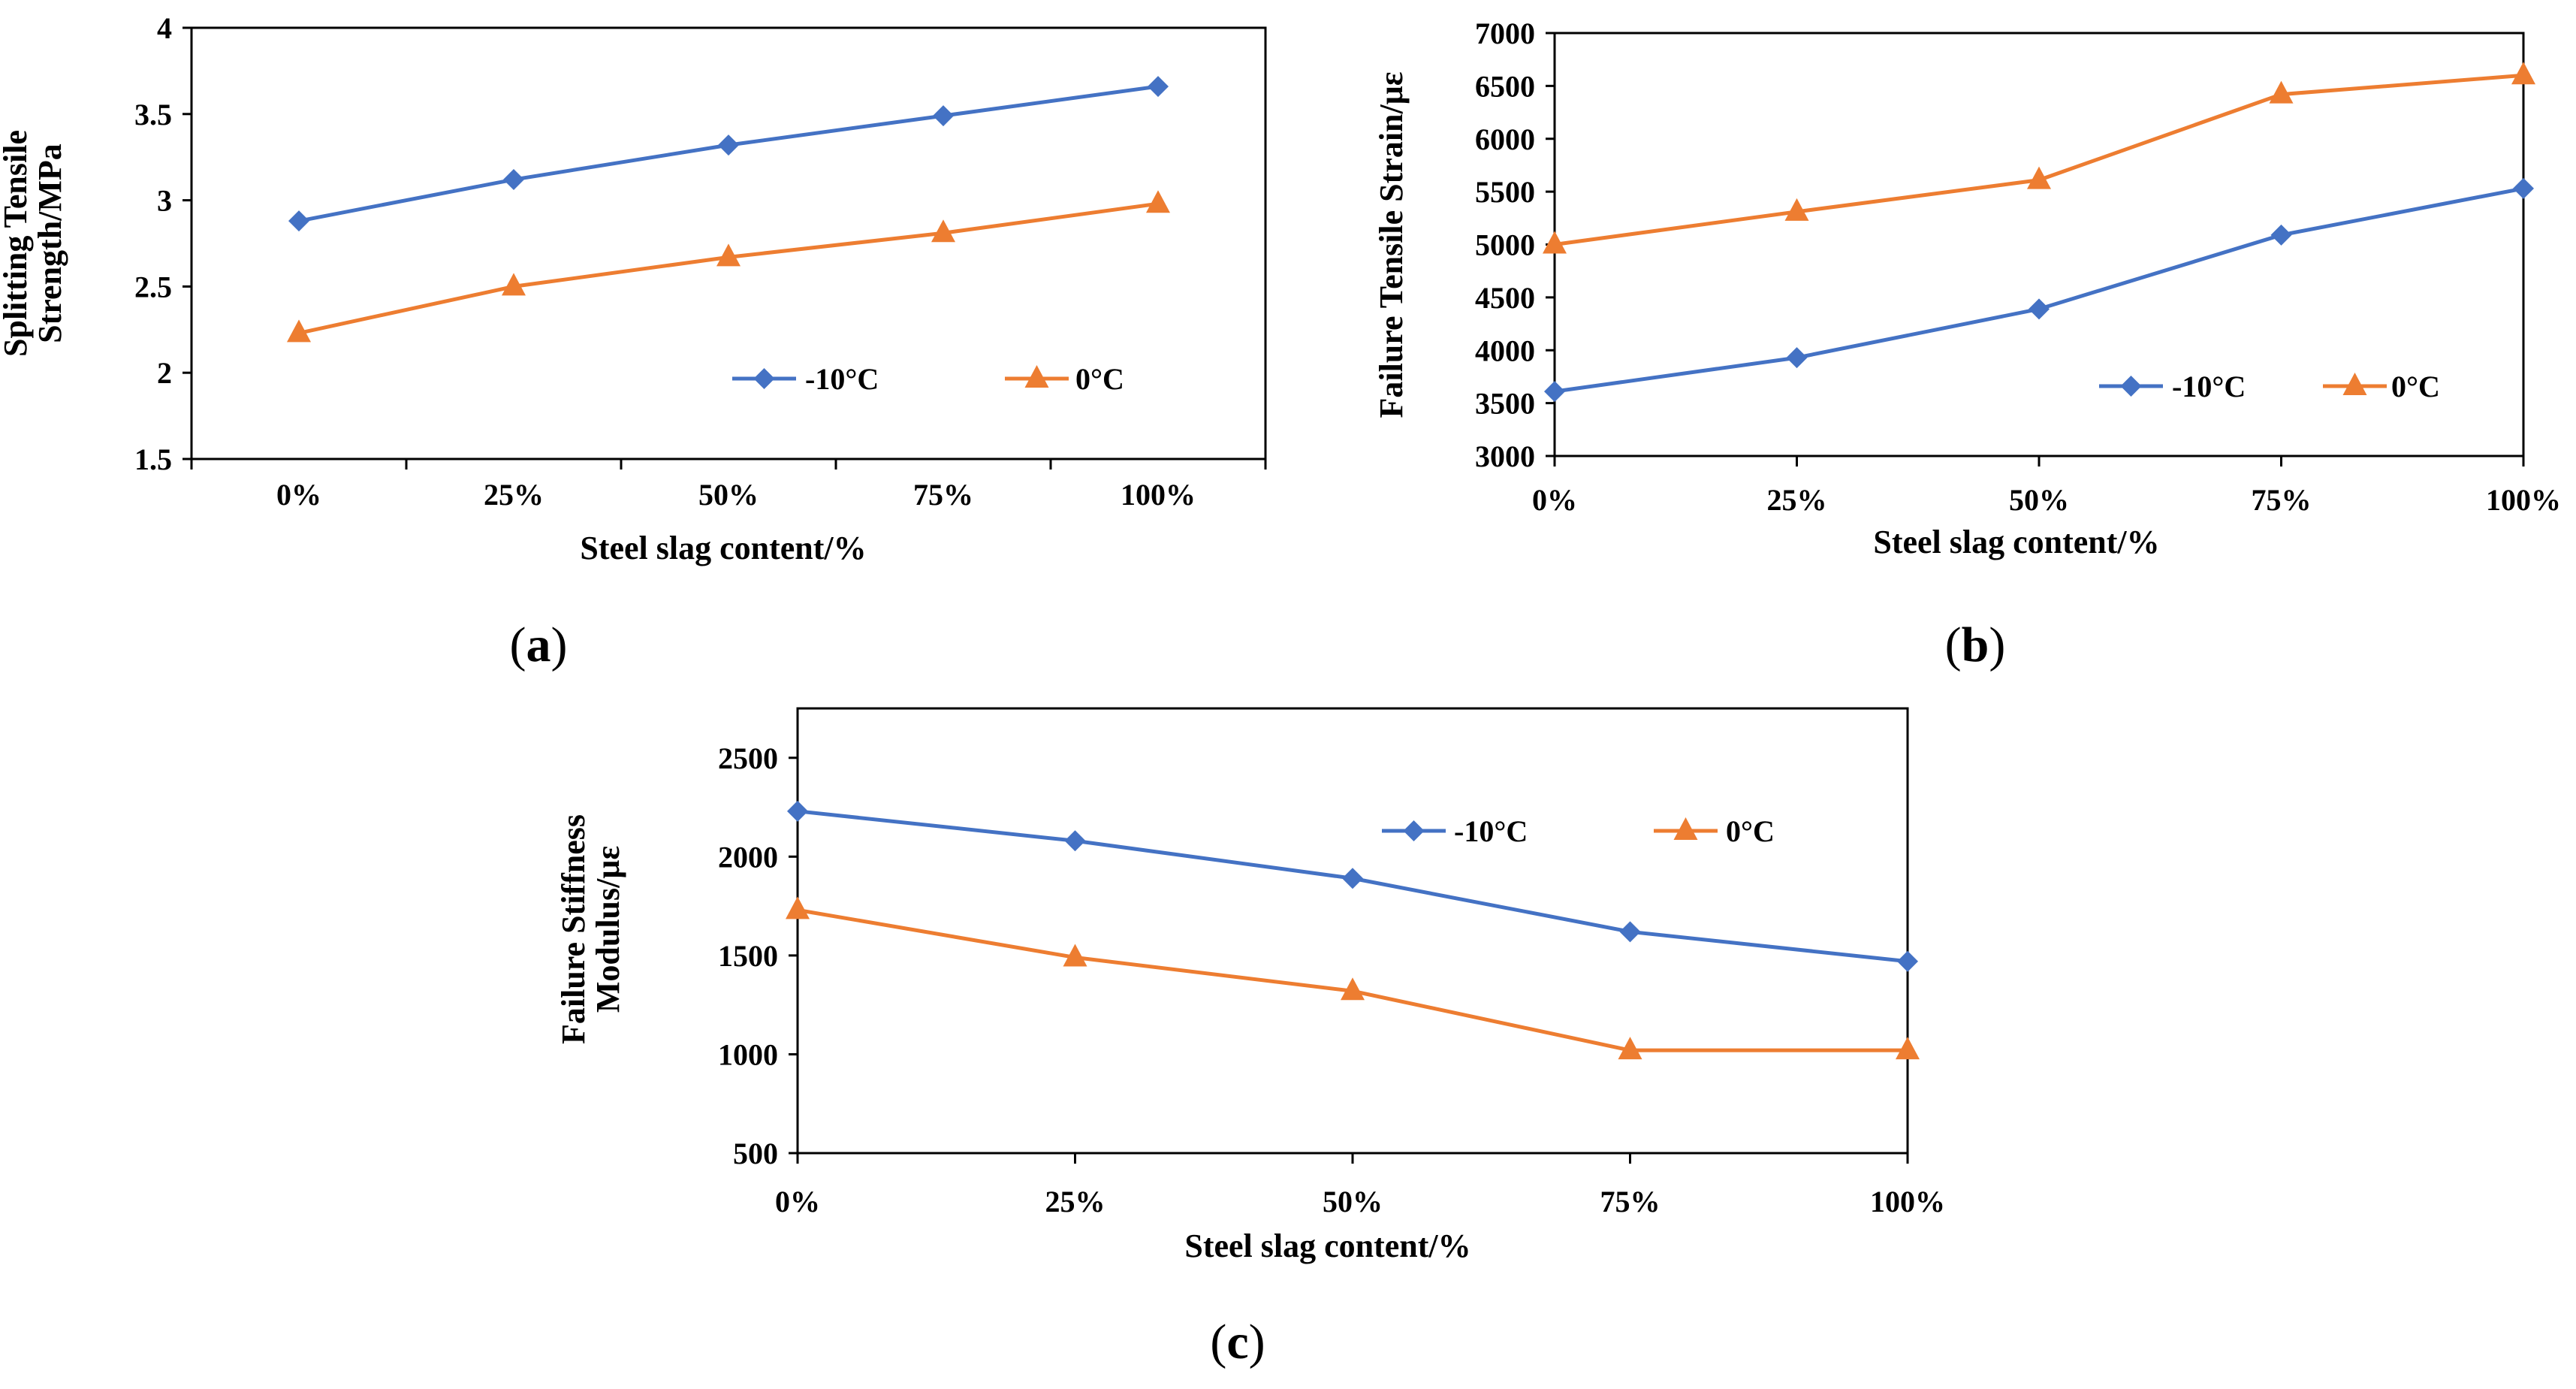 The width and height of the screenshot is (2576, 1389). What do you see at coordinates (573, 929) in the screenshot?
I see `y-axis-label: Failure Stiffness` at bounding box center [573, 929].